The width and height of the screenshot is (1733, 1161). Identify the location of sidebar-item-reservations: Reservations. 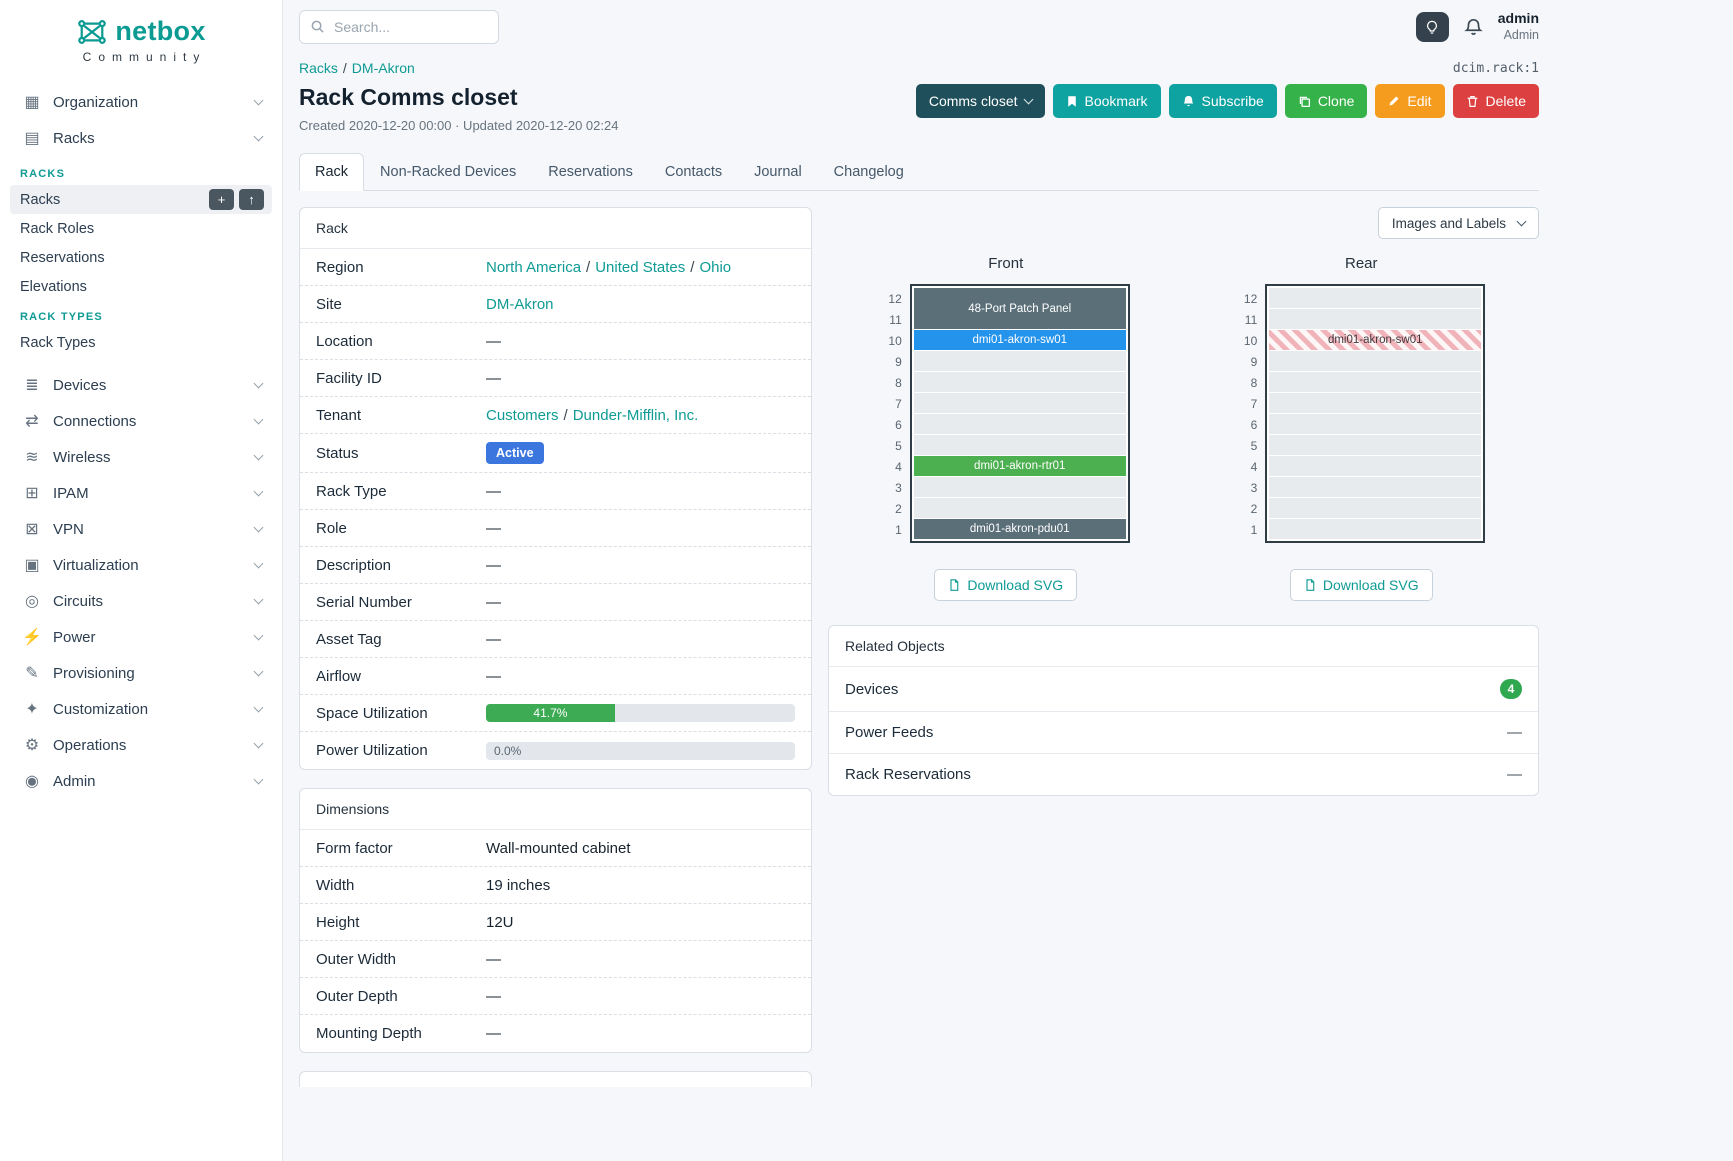
(141, 257).